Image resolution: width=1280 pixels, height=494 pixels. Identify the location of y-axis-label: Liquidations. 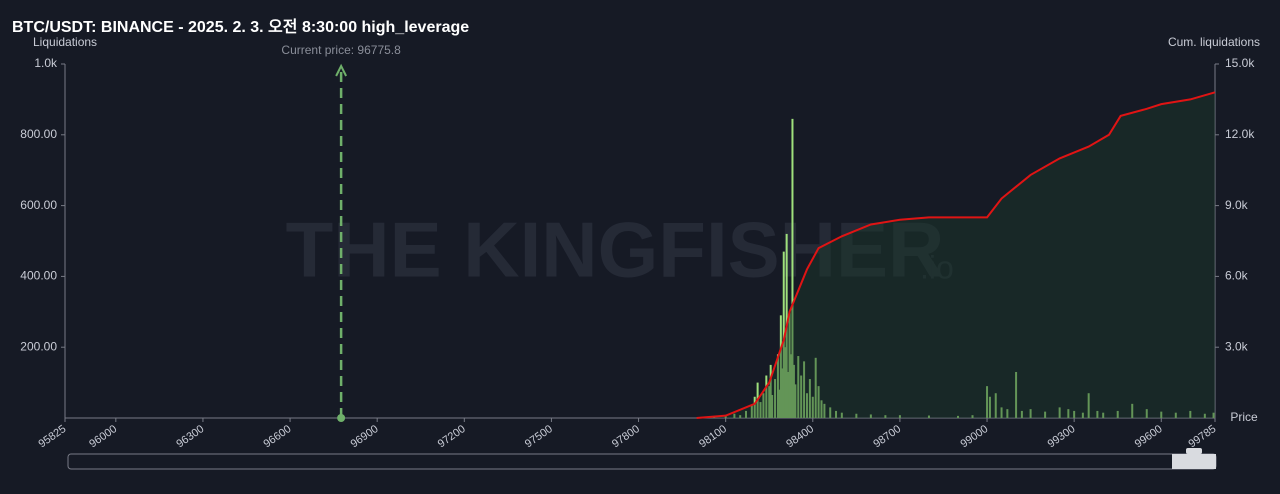
(65, 42).